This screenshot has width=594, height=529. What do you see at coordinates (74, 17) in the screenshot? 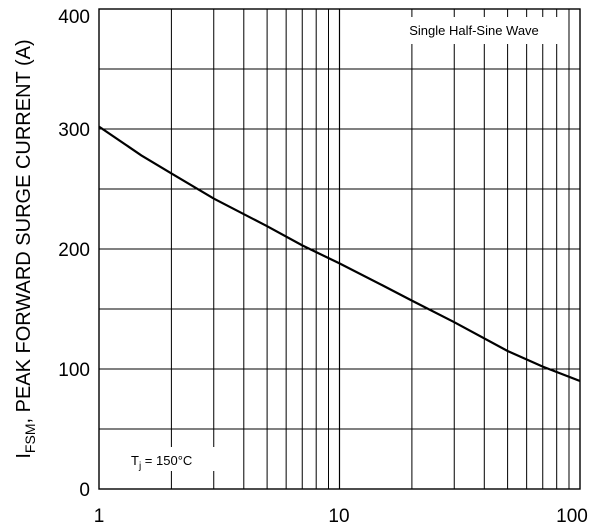
I see `y-tick-label: 400` at bounding box center [74, 17].